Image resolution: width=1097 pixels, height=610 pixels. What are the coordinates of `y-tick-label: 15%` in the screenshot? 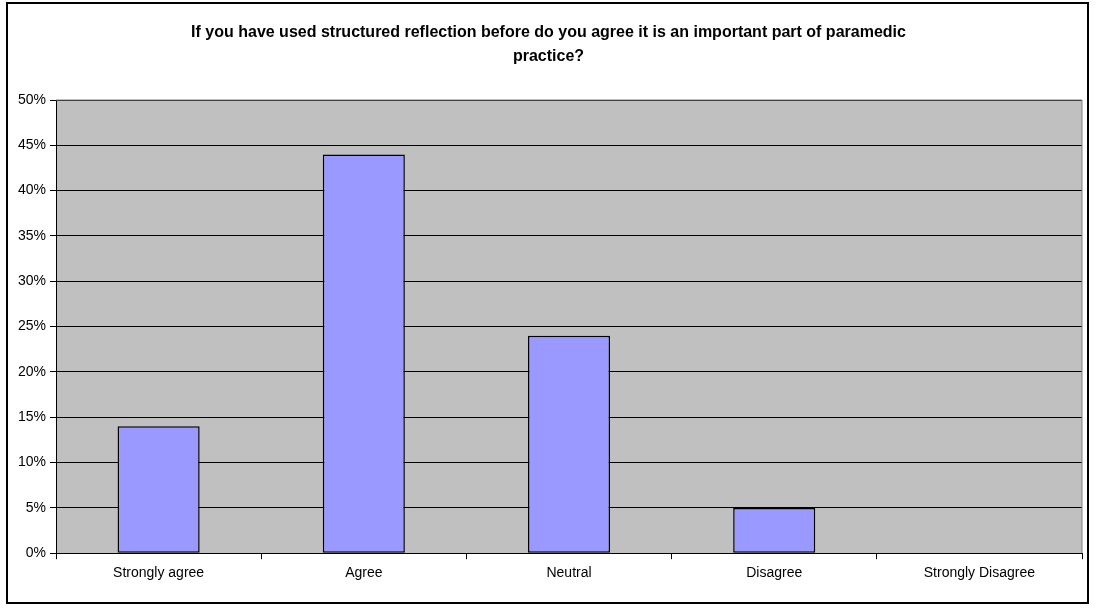 It's located at (32, 416).